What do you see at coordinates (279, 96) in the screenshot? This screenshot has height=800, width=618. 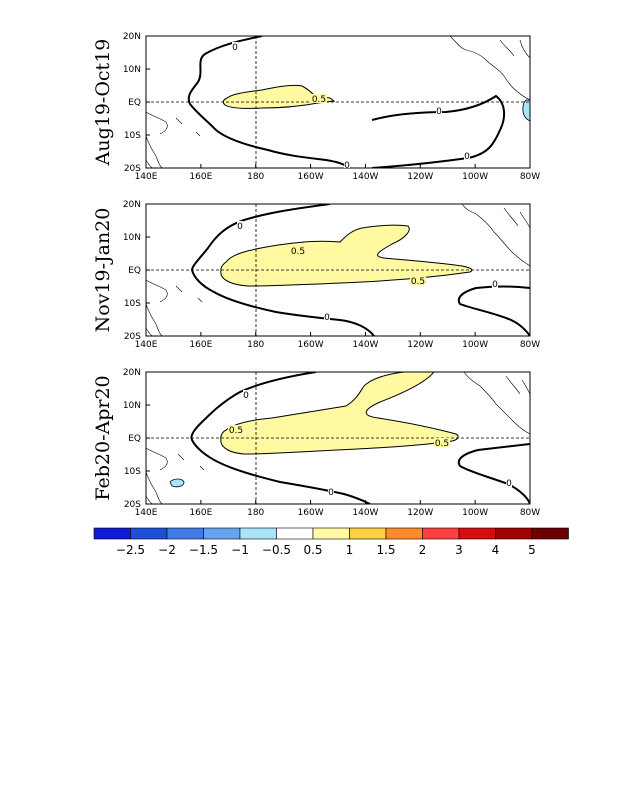 I see `panel-1-positive-region` at bounding box center [279, 96].